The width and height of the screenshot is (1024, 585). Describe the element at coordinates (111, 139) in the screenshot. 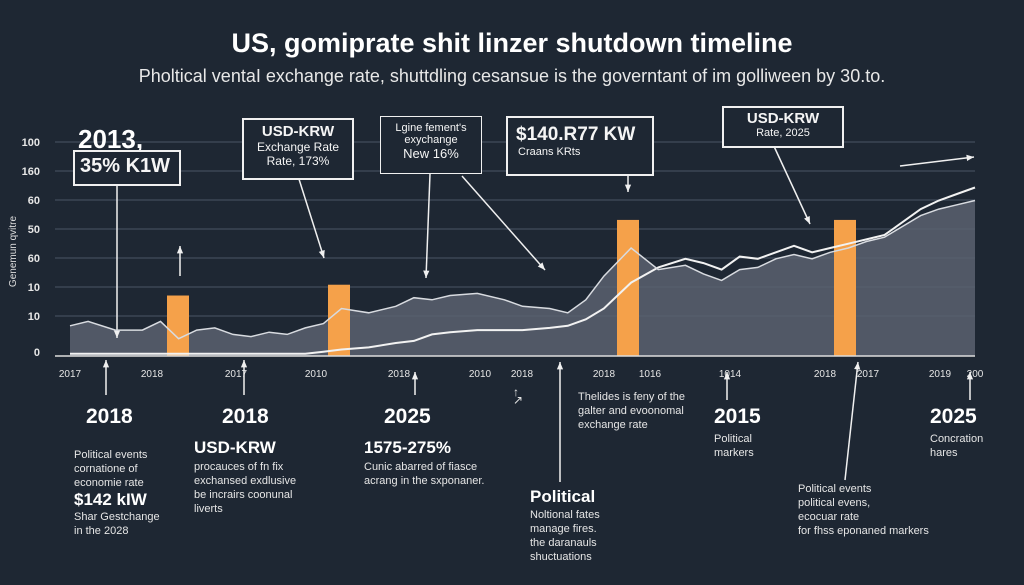

I see `callout-2013-year: 2013,` at that location.